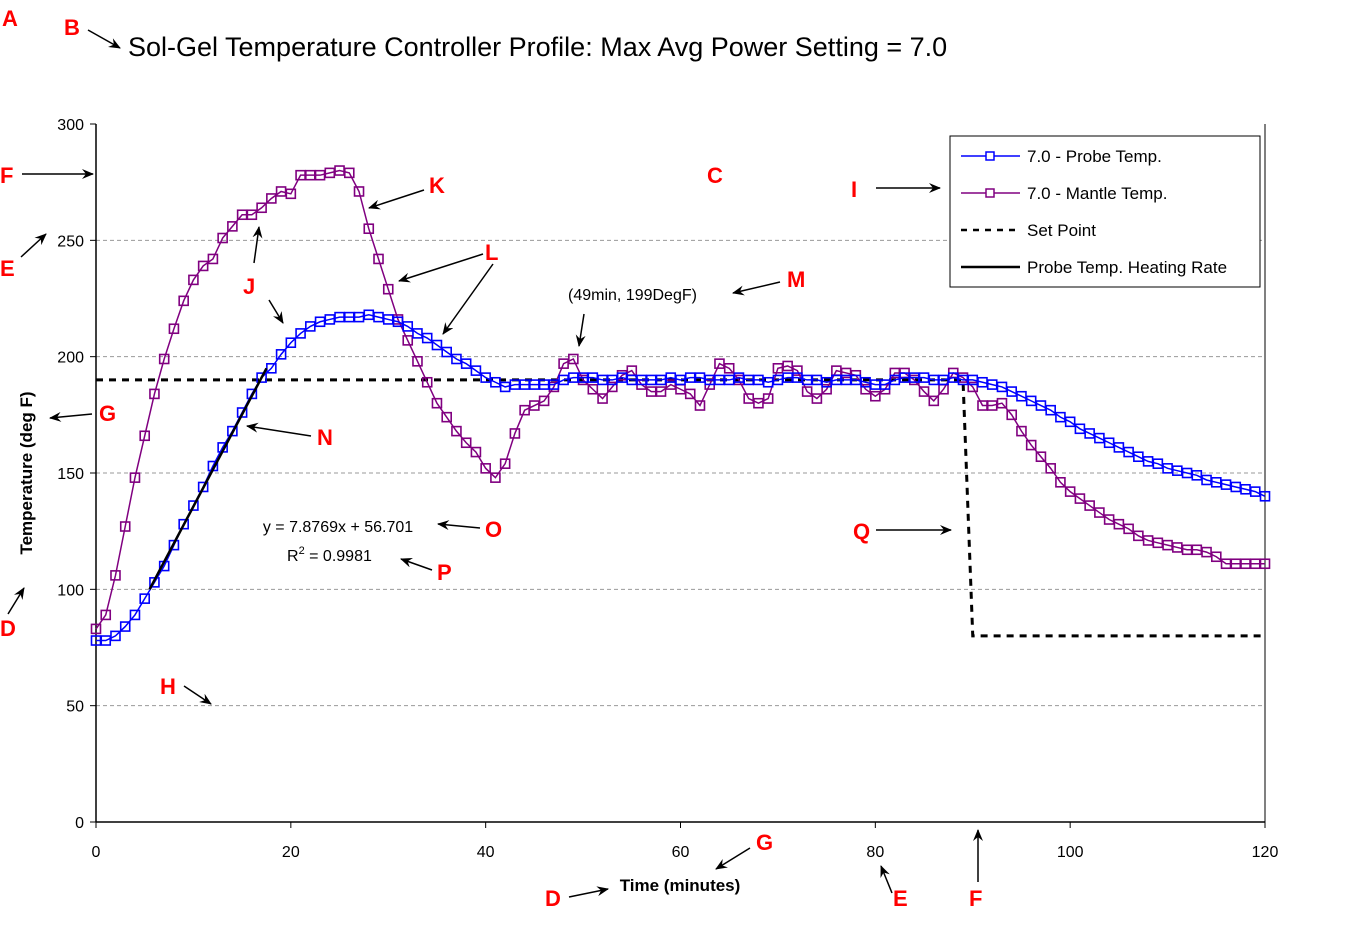 This screenshot has height=926, width=1350. What do you see at coordinates (107, 413) in the screenshot?
I see `callout-g-left: G` at bounding box center [107, 413].